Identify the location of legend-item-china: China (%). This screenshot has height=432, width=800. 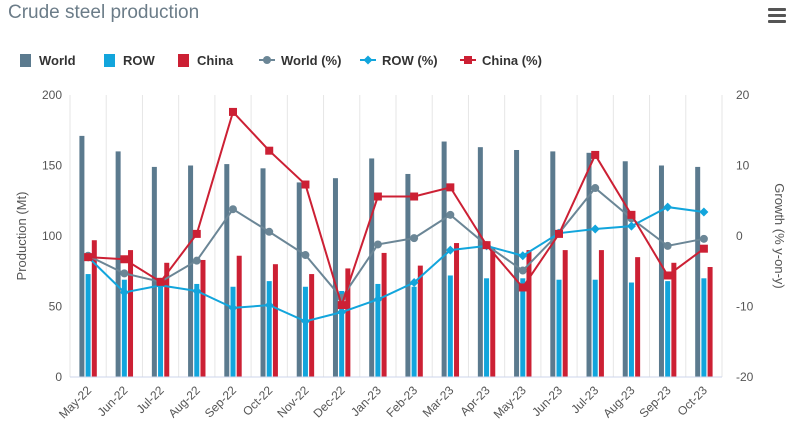
(501, 60).